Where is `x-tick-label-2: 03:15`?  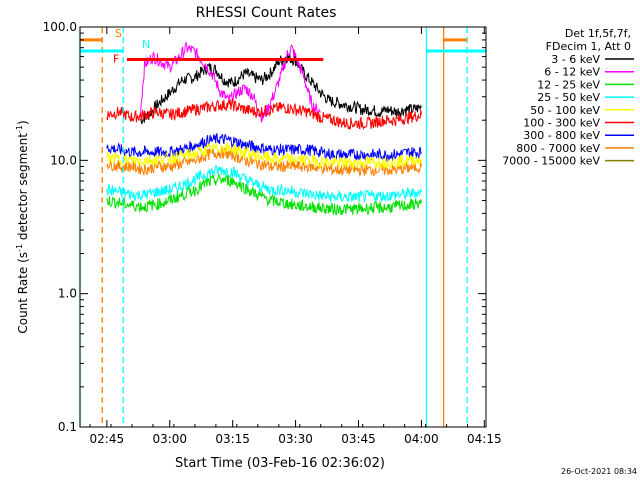
x-tick-label-2: 03:15 is located at coordinates (232, 439).